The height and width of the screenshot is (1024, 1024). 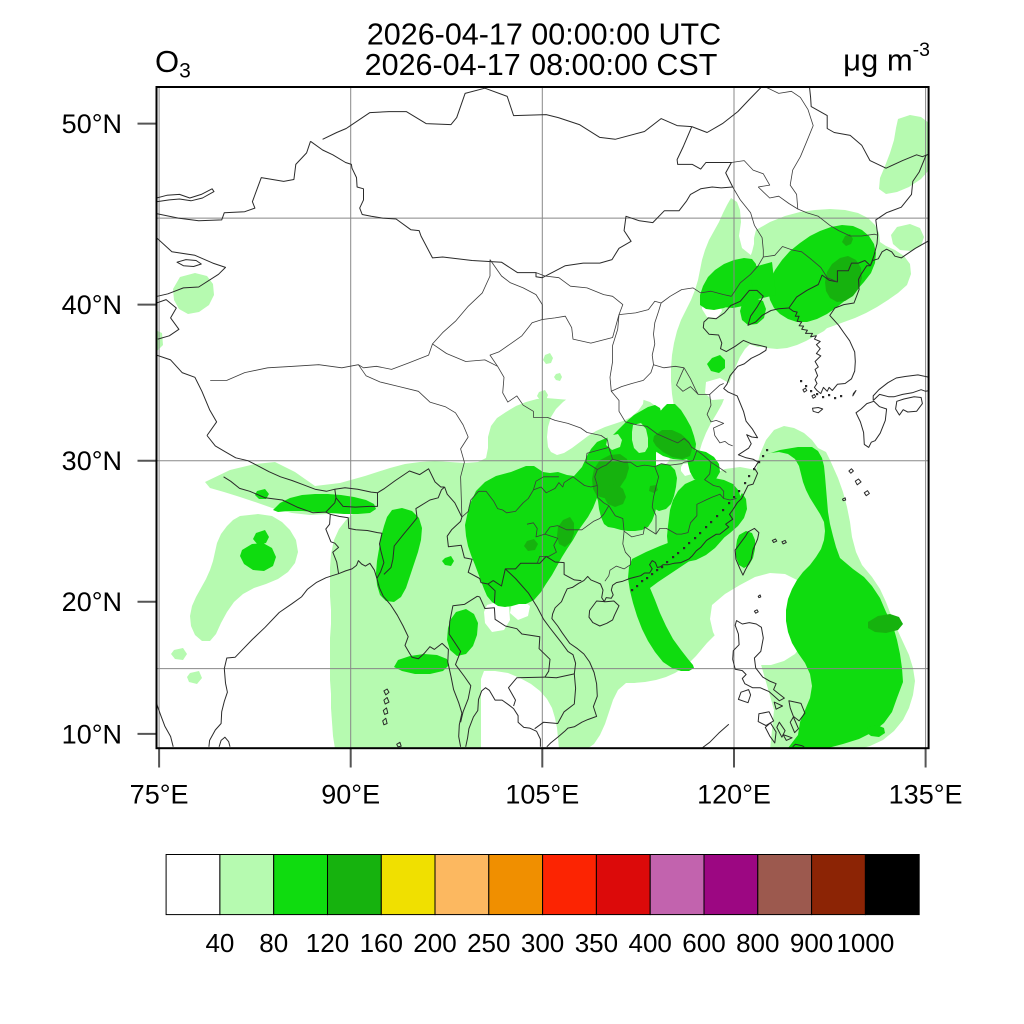 What do you see at coordinates (381, 943) in the screenshot?
I see `svg-text: 160` at bounding box center [381, 943].